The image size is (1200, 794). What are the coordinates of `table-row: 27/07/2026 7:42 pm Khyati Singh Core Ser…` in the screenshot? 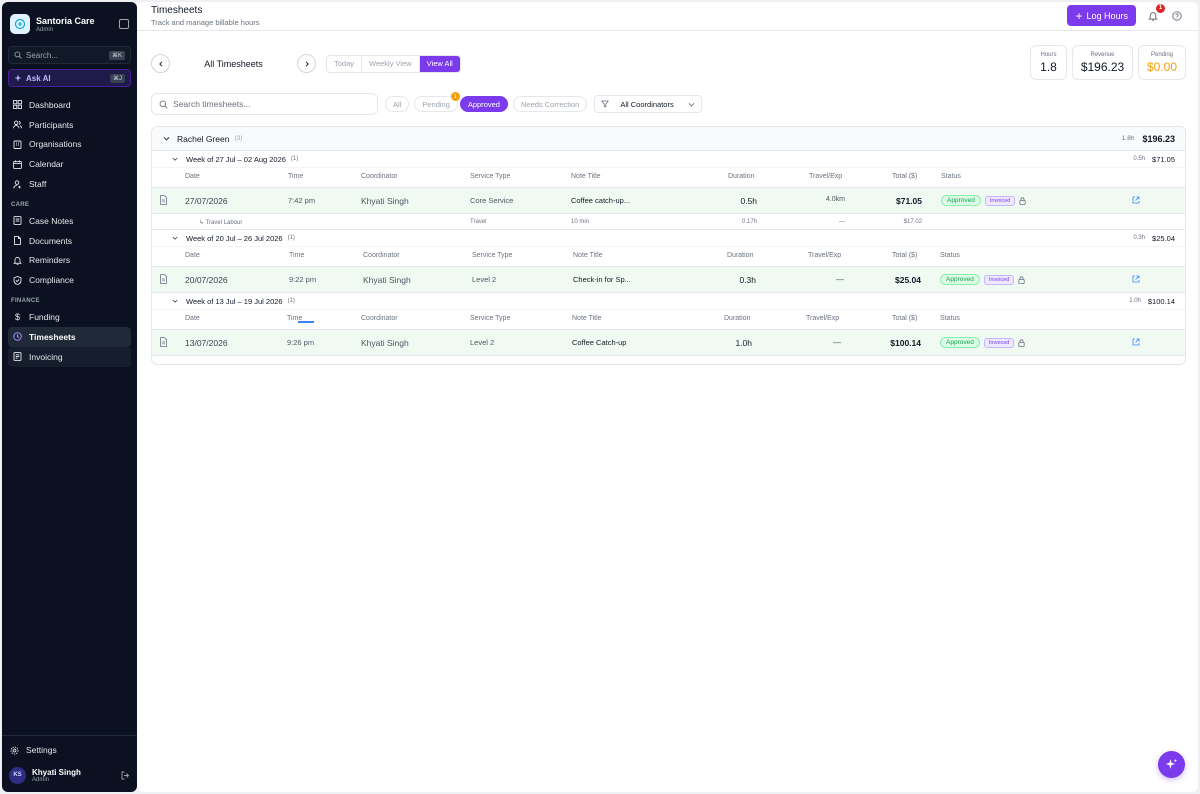 It's located at (668, 200).